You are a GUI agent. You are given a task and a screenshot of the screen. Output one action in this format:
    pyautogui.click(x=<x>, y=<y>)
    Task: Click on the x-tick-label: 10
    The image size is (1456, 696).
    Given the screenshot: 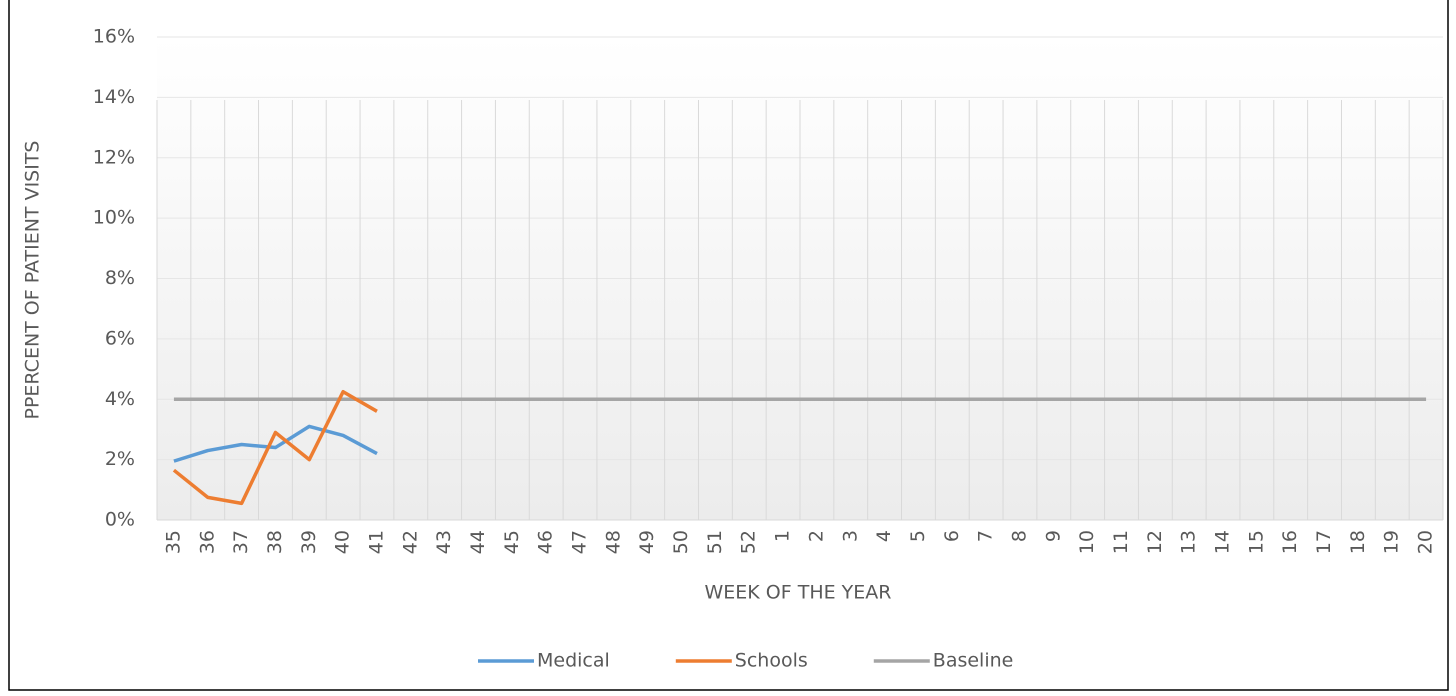 What is the action you would take?
    pyautogui.click(x=1087, y=542)
    